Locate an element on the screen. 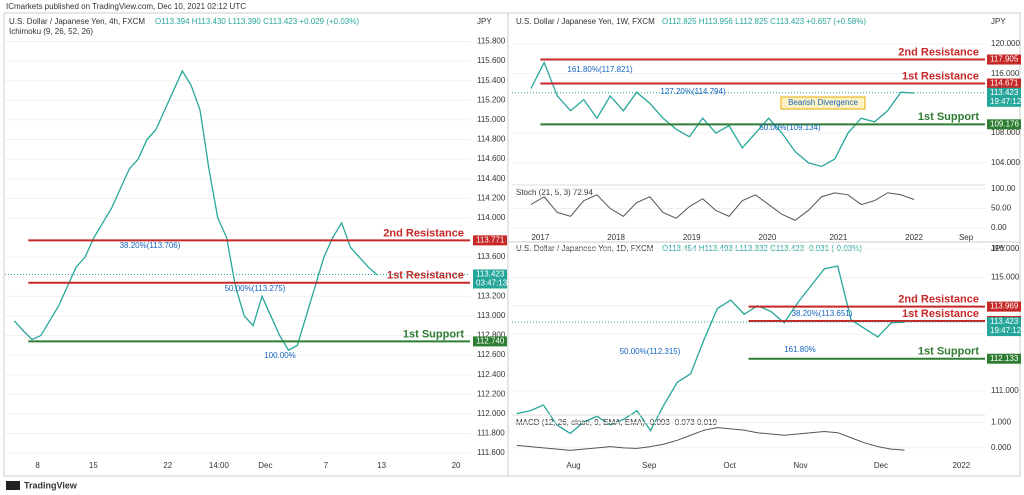  annotation: 50.00%(113.275) is located at coordinates (255, 288).